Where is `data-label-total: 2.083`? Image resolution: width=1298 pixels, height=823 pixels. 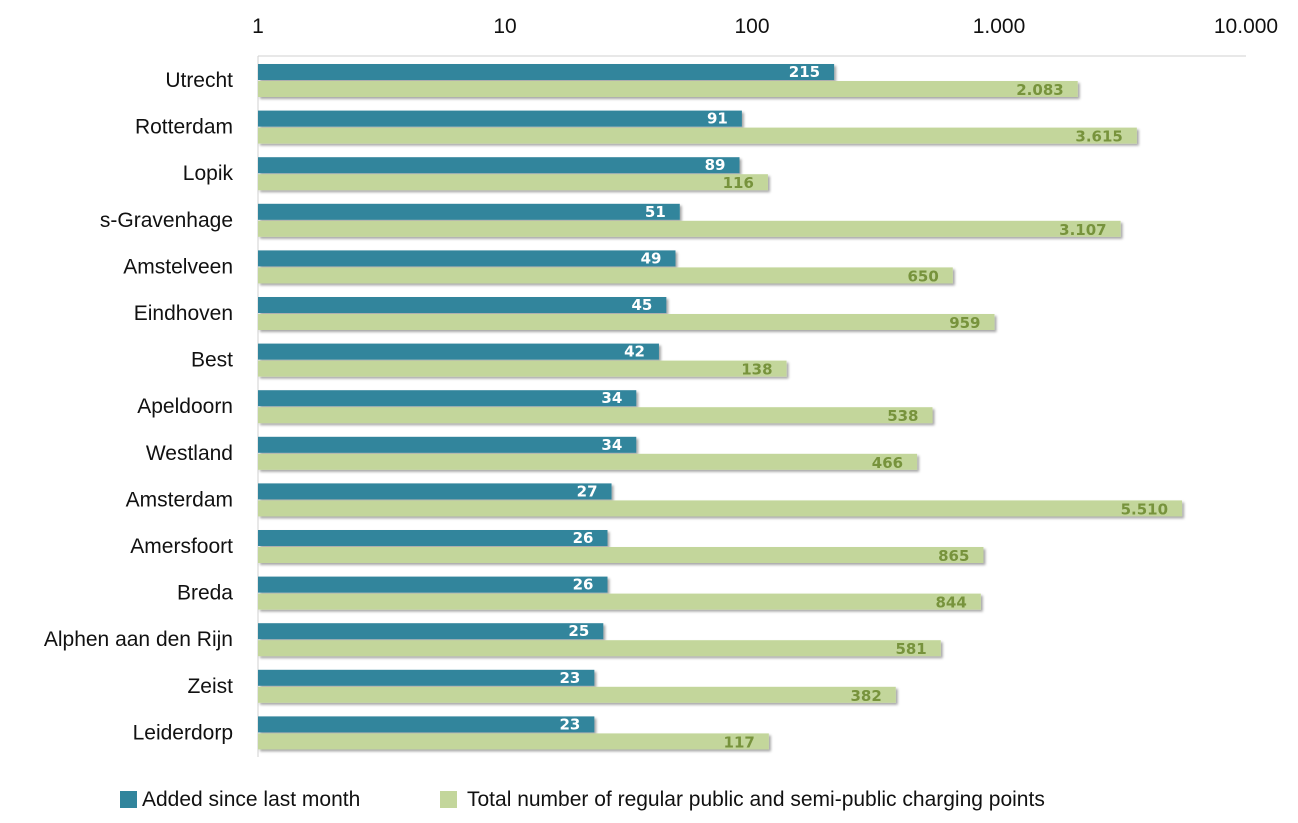 data-label-total: 2.083 is located at coordinates (1039, 90).